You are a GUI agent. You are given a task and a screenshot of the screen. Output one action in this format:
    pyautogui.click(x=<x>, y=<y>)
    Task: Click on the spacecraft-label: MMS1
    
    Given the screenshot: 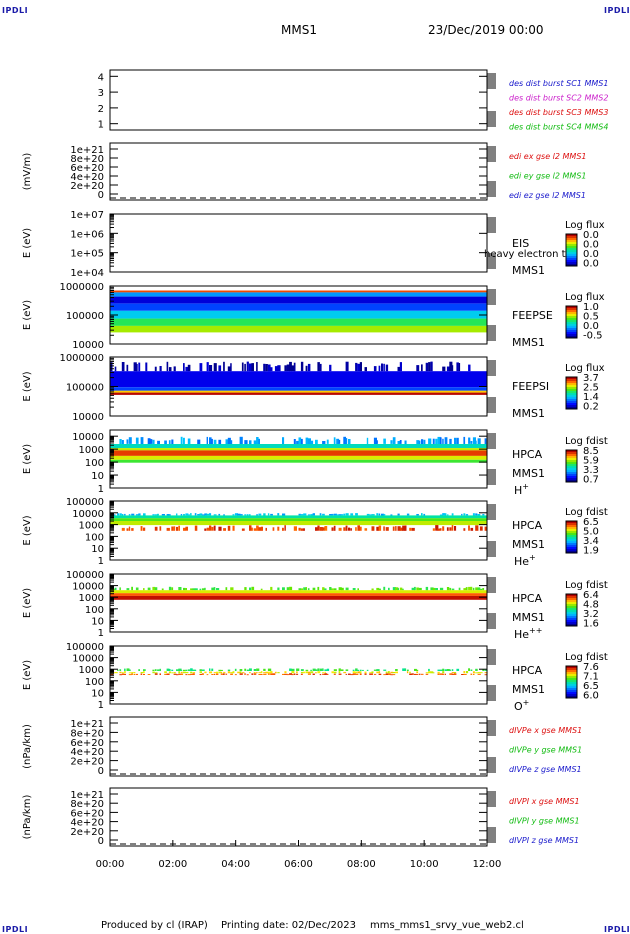 What is the action you would take?
    pyautogui.click(x=528, y=342)
    